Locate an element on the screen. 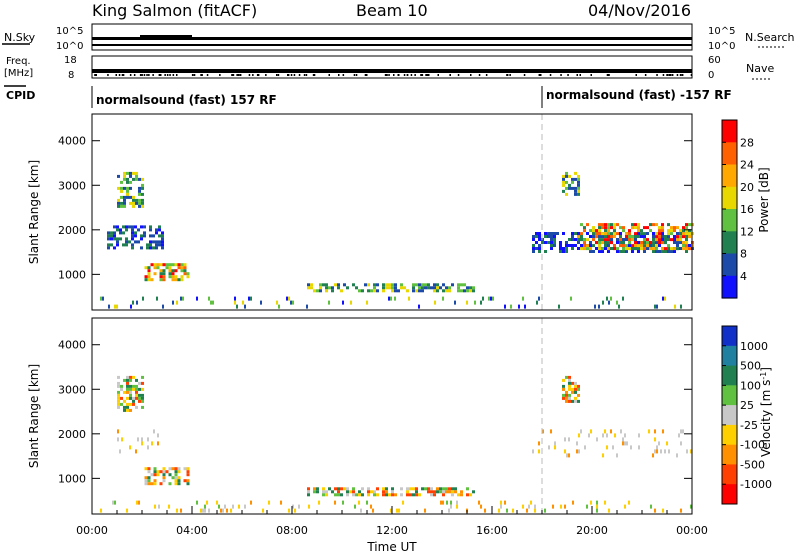 Image resolution: width=800 pixels, height=554 pixels. freq-tick-bottom: 8 is located at coordinates (71, 75).